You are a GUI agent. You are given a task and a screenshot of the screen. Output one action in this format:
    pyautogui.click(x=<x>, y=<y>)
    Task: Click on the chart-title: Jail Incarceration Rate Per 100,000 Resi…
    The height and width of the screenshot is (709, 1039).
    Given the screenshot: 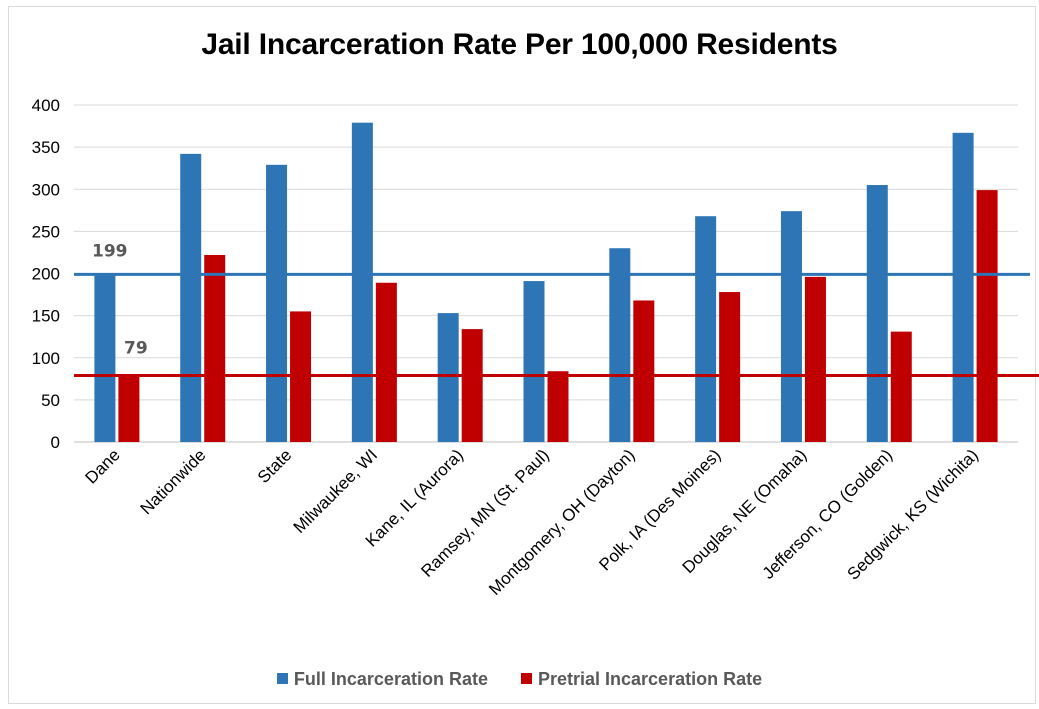 What is the action you would take?
    pyautogui.click(x=519, y=44)
    